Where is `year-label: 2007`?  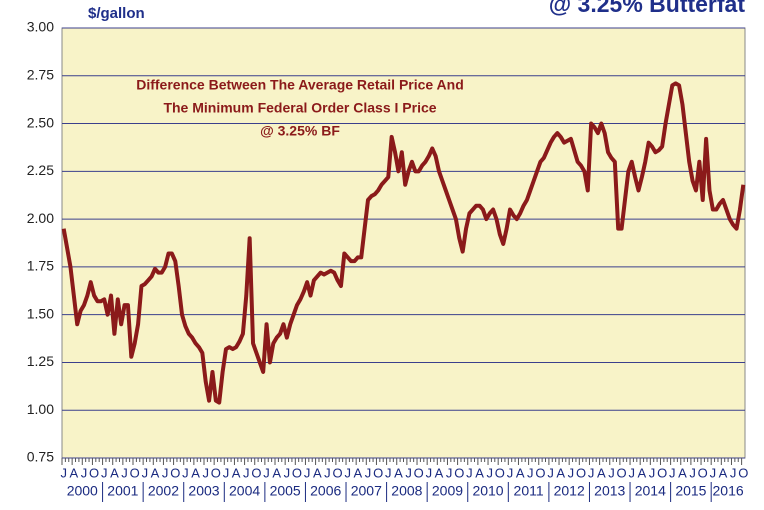
year-label: 2007 is located at coordinates (366, 491).